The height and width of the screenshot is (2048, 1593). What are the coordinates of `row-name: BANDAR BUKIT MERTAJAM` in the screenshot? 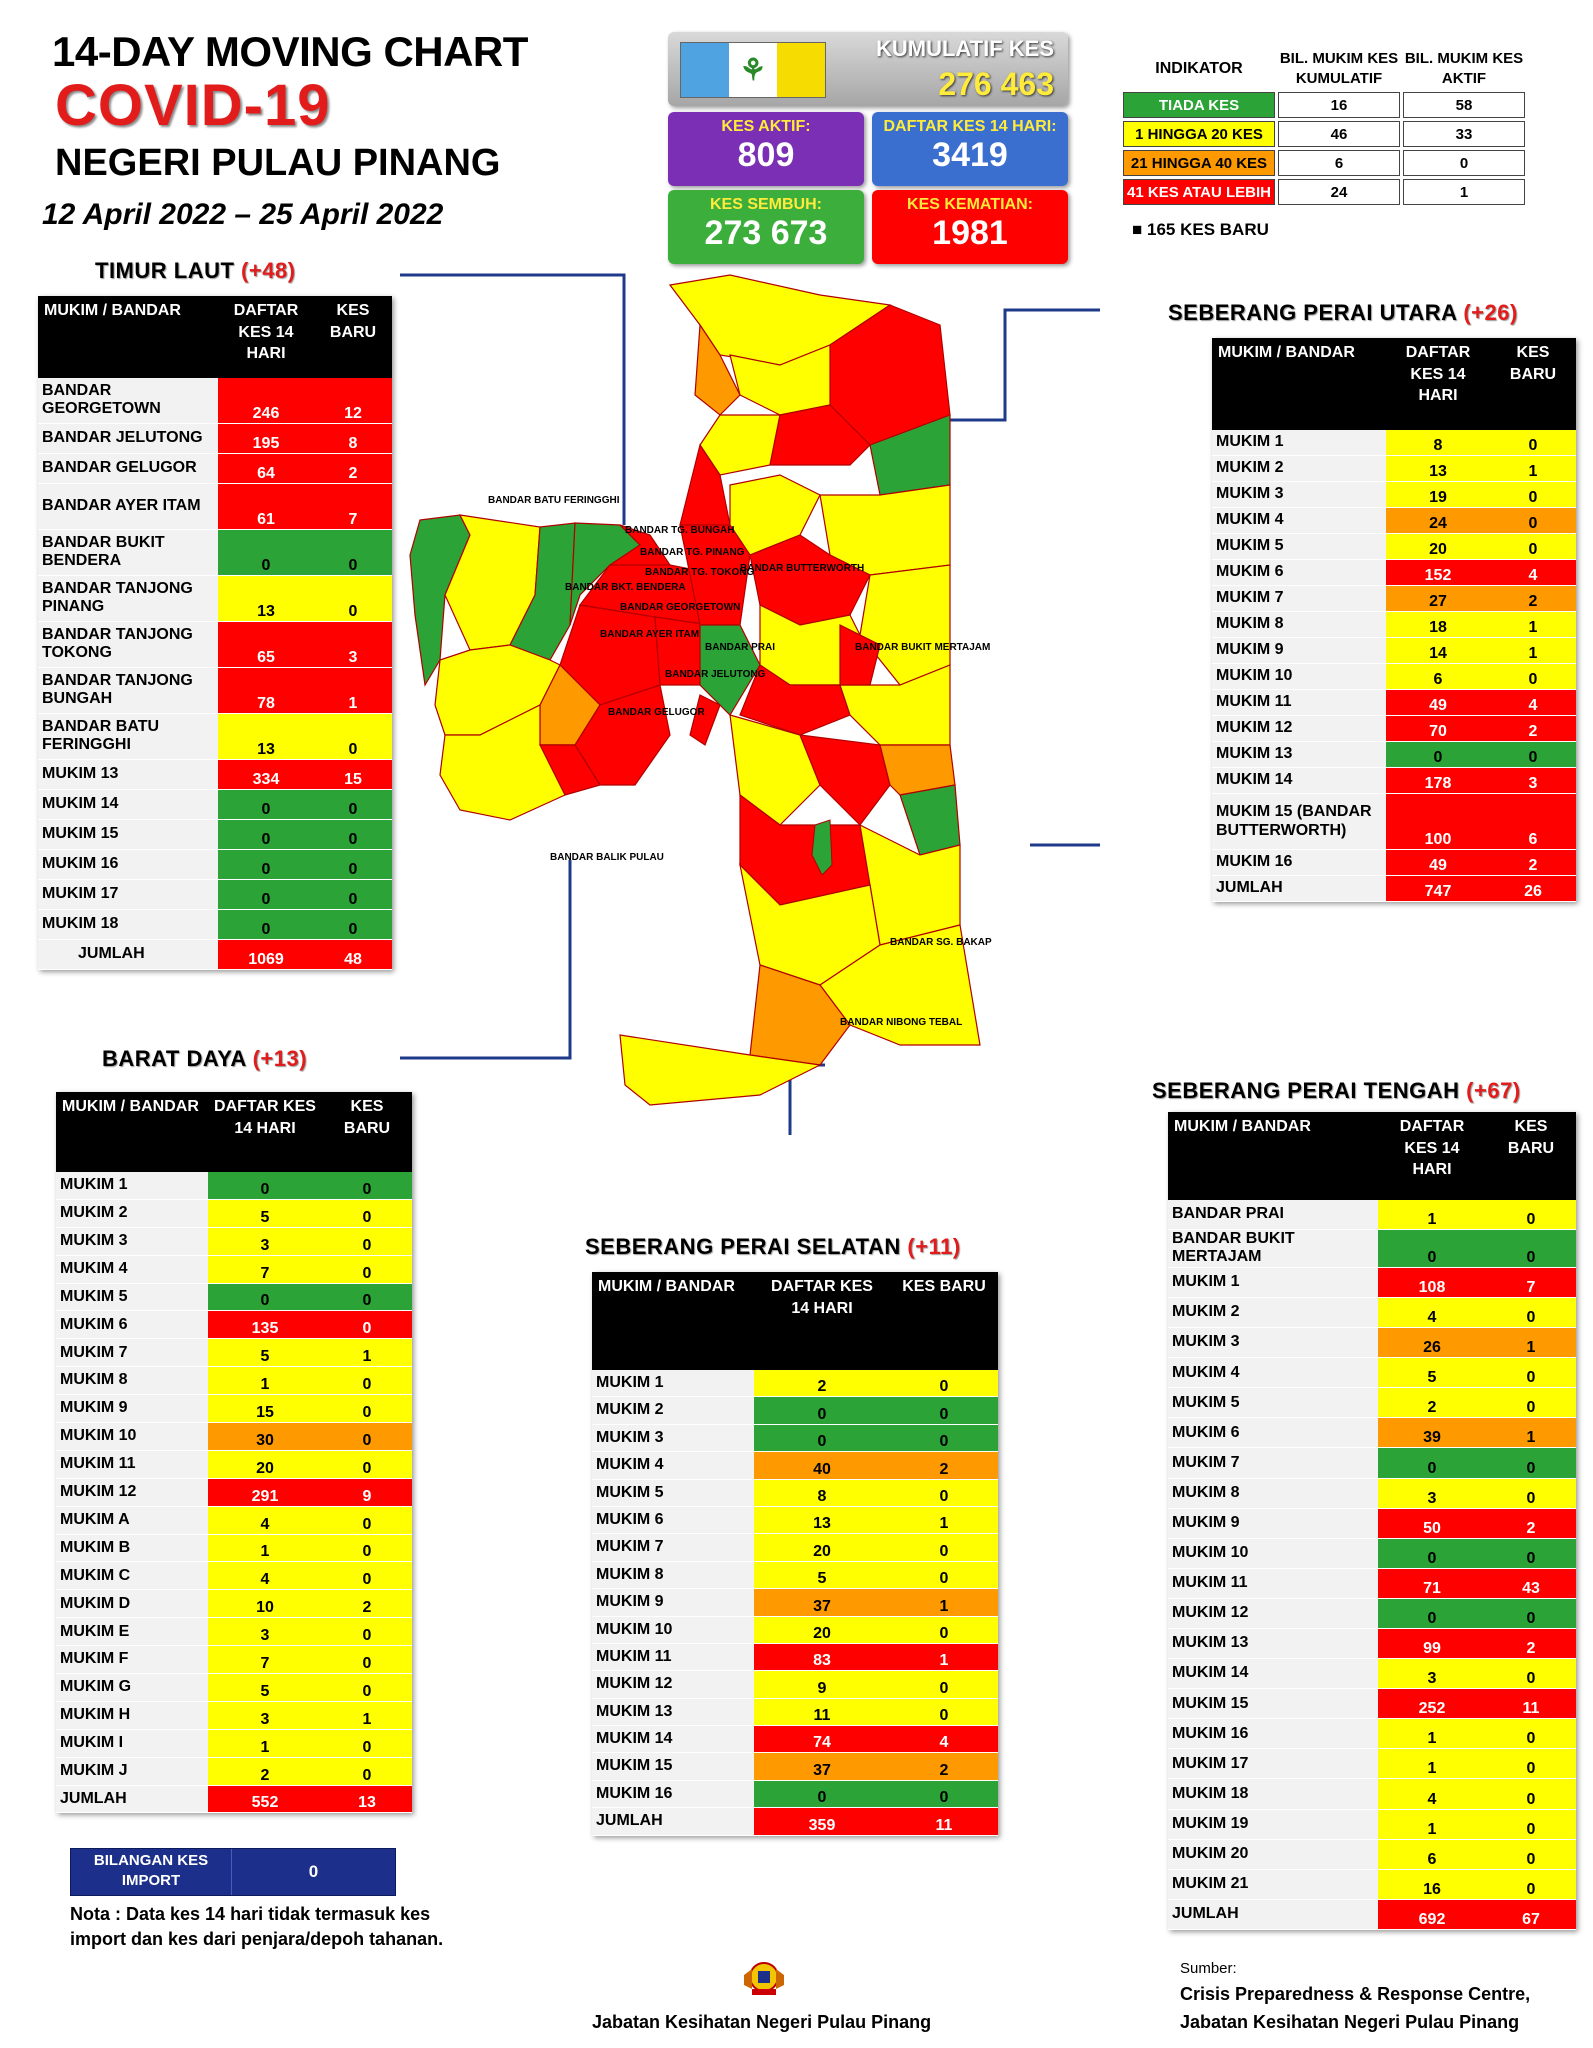 It's located at (1273, 1248).